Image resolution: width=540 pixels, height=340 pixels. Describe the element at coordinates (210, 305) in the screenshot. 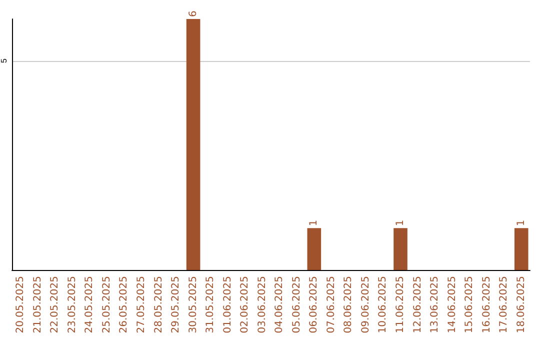

I see `x-tick-label: 31.05.2025` at that location.